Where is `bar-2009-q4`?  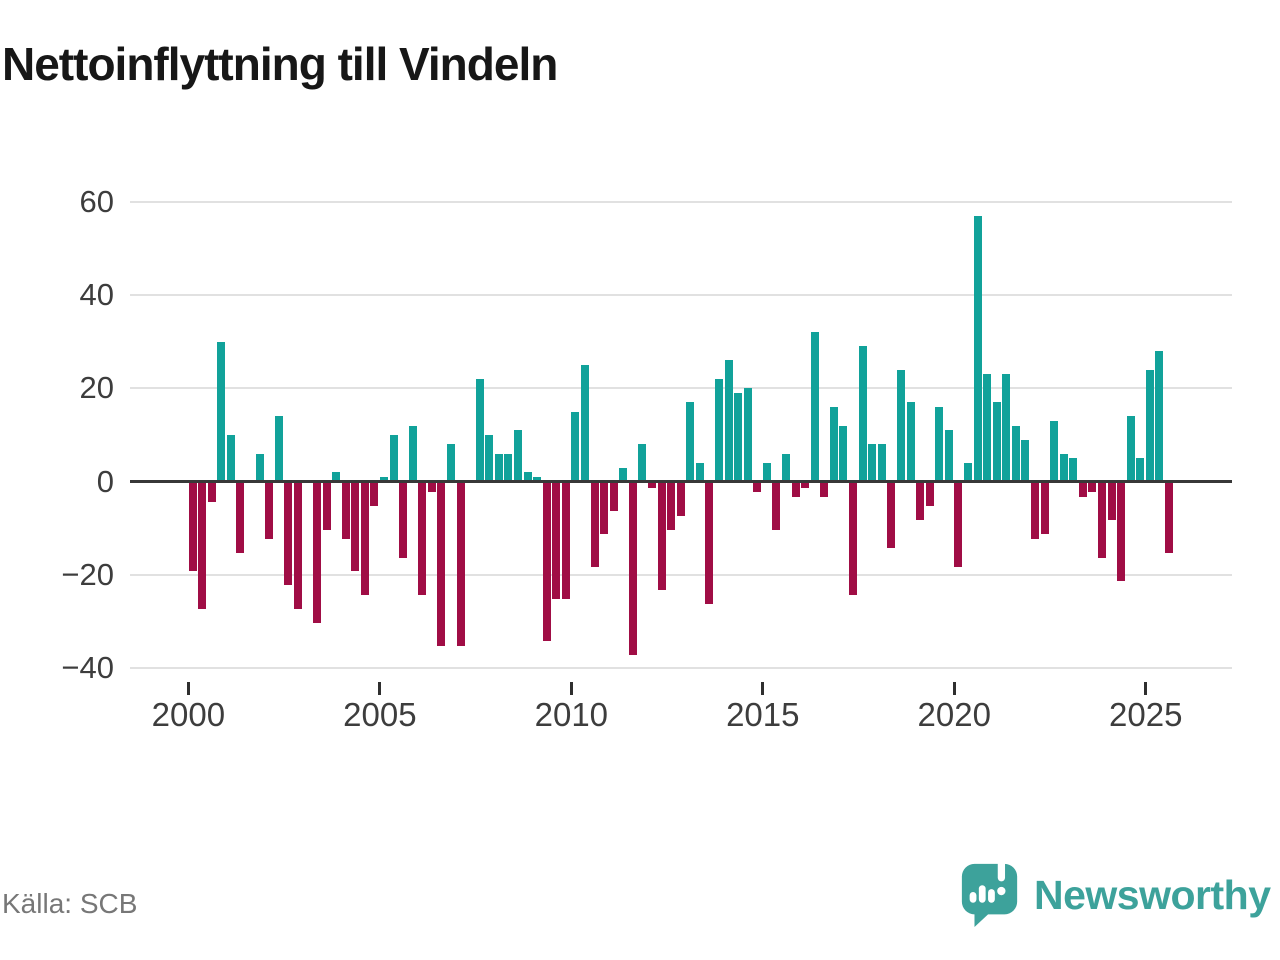
bar-2009-q4 is located at coordinates (565, 541).